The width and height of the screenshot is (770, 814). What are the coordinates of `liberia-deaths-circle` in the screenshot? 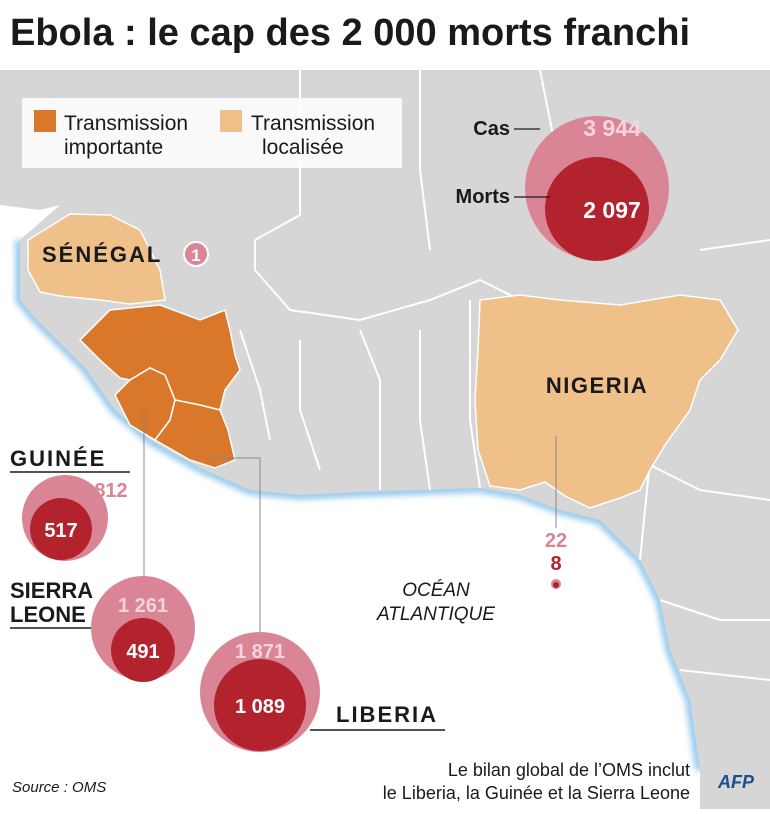 It's located at (260, 705).